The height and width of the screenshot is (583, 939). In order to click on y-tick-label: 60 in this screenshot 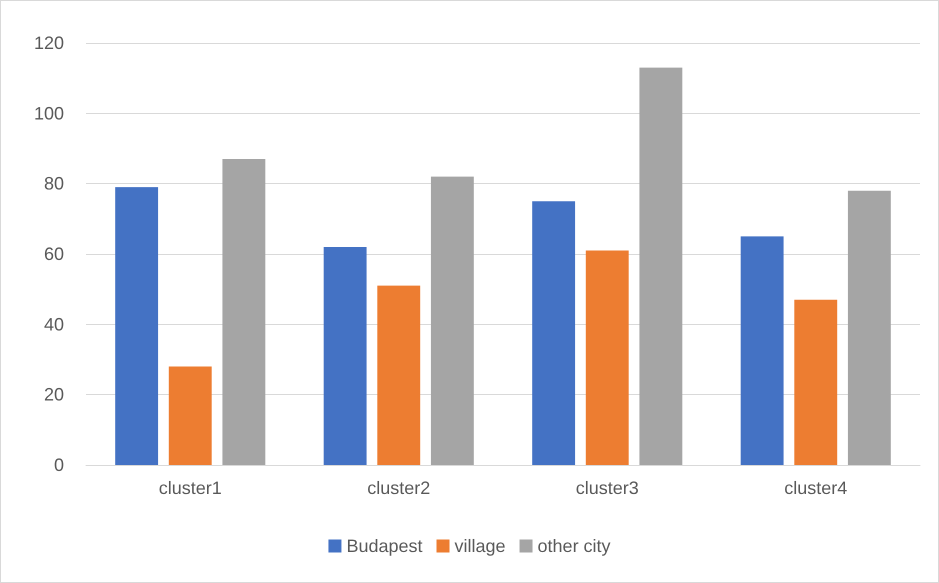, I will do `click(54, 254)`.